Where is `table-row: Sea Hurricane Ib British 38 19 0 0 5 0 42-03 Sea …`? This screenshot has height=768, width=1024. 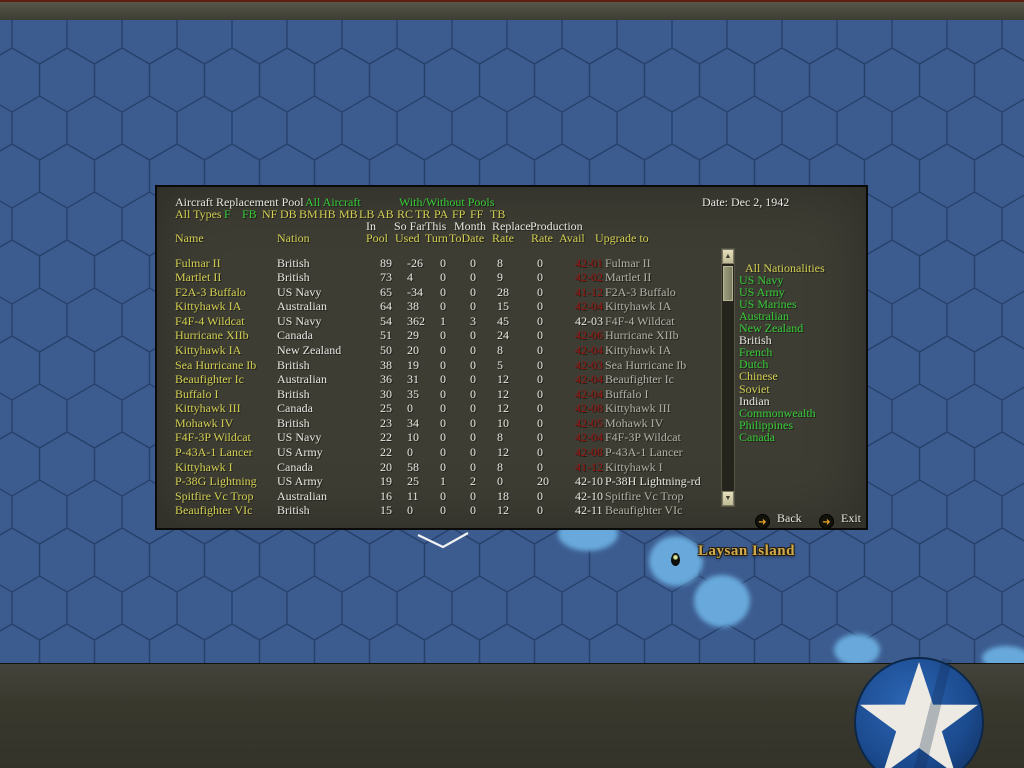
table-row: Sea Hurricane Ib British 38 19 0 0 5 0 42-03 Sea … is located at coordinates (431, 365).